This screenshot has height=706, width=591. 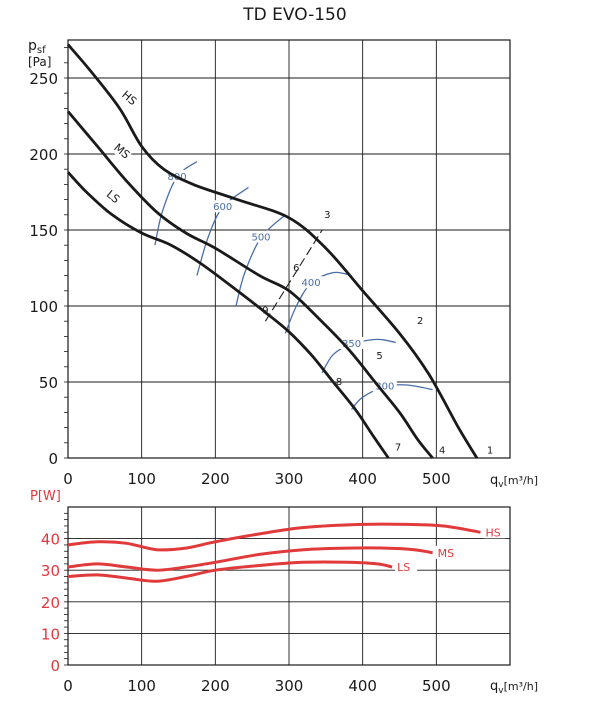 I want to click on main-ylabel: psf, so click(x=37, y=47).